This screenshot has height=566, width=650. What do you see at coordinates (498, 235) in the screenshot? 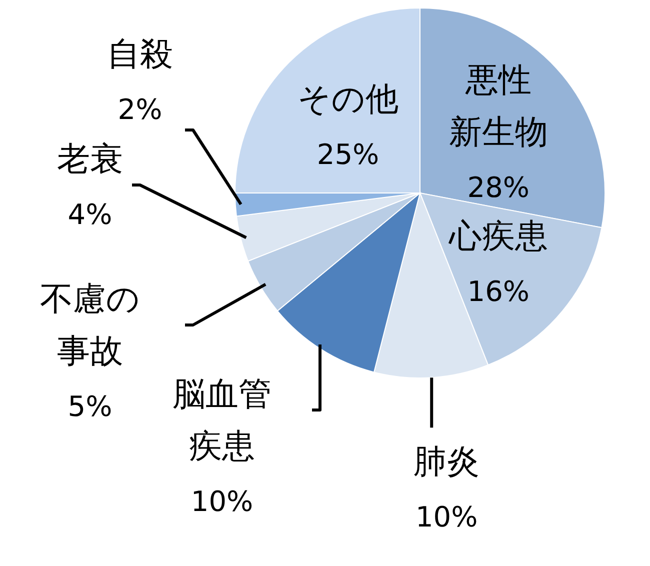
I see `slice-label: 心疾患` at bounding box center [498, 235].